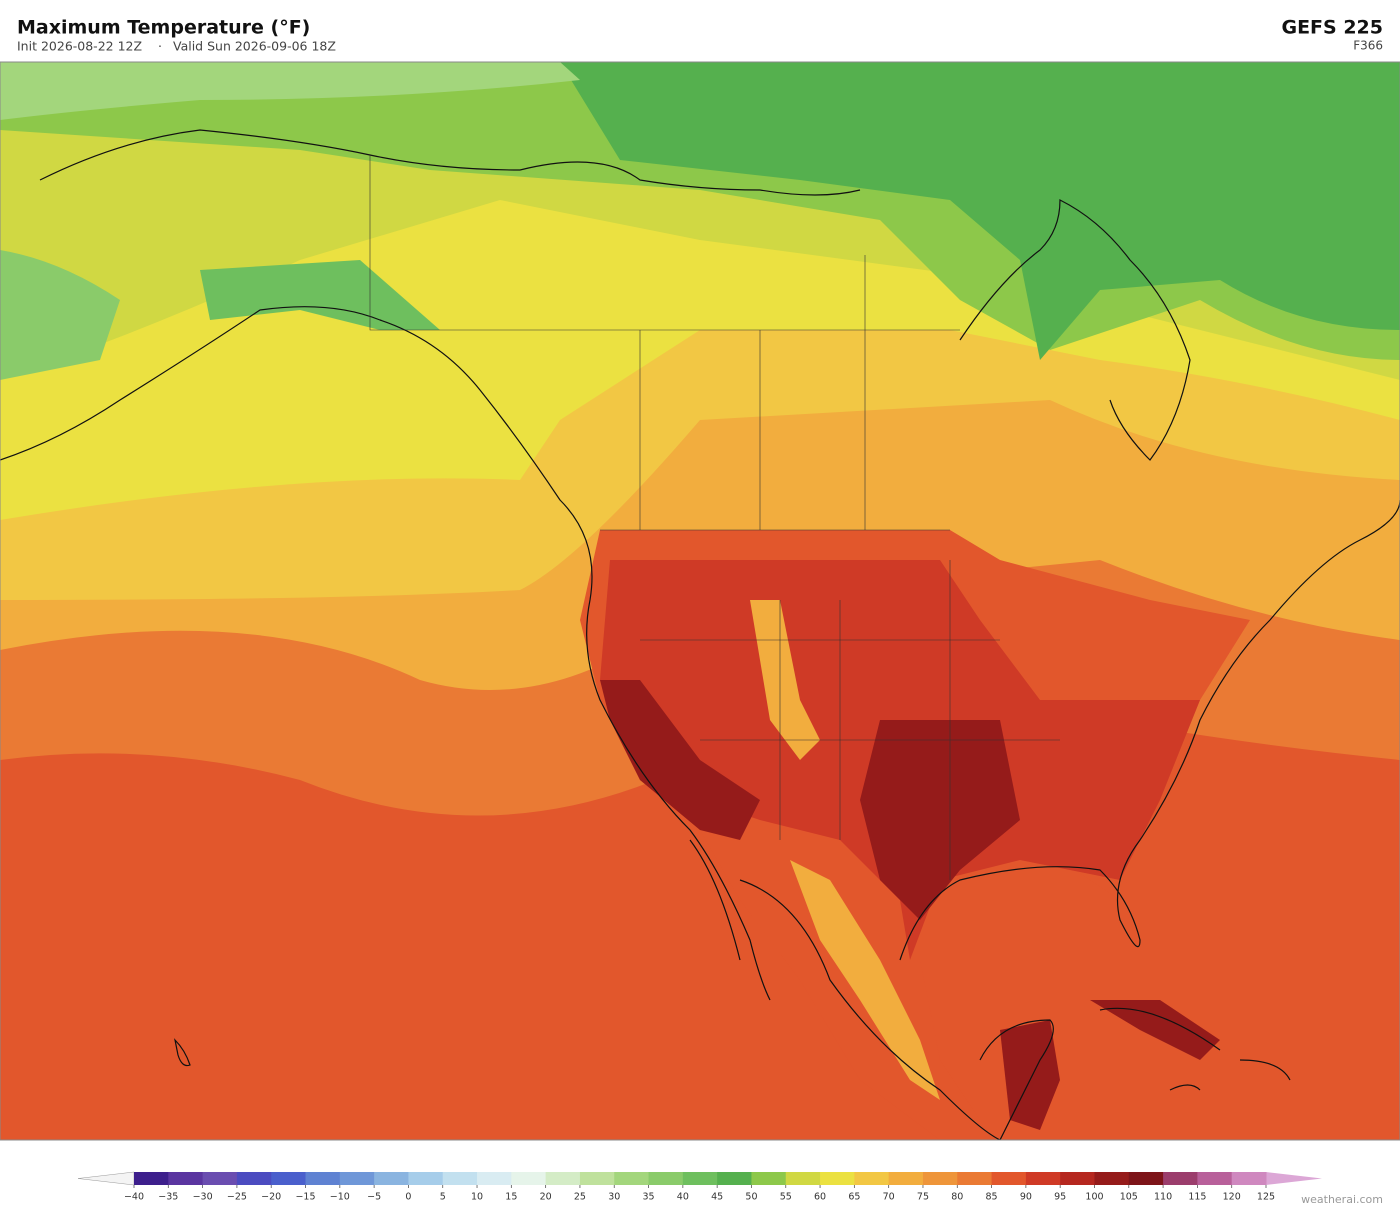  I want to click on colorbar-tick-label: 100, so click(1094, 1197).